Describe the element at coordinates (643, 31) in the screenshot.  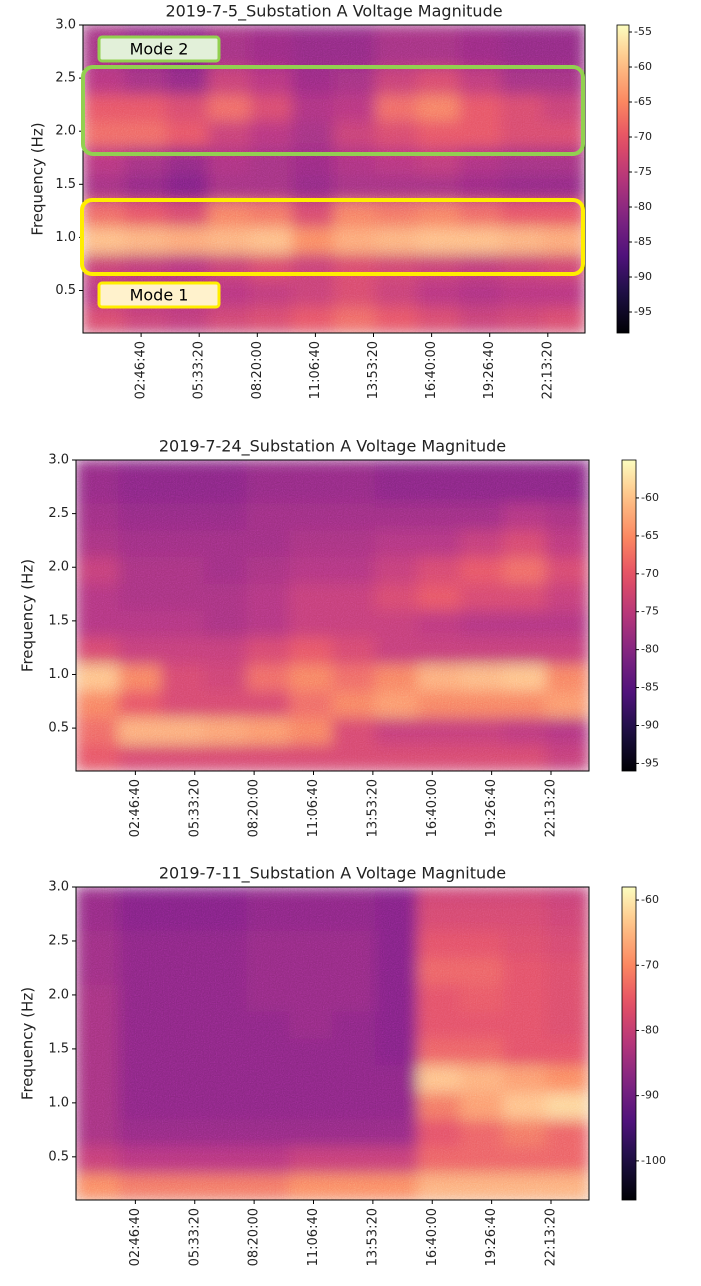
I see `colorbar-tick-label: -55` at that location.